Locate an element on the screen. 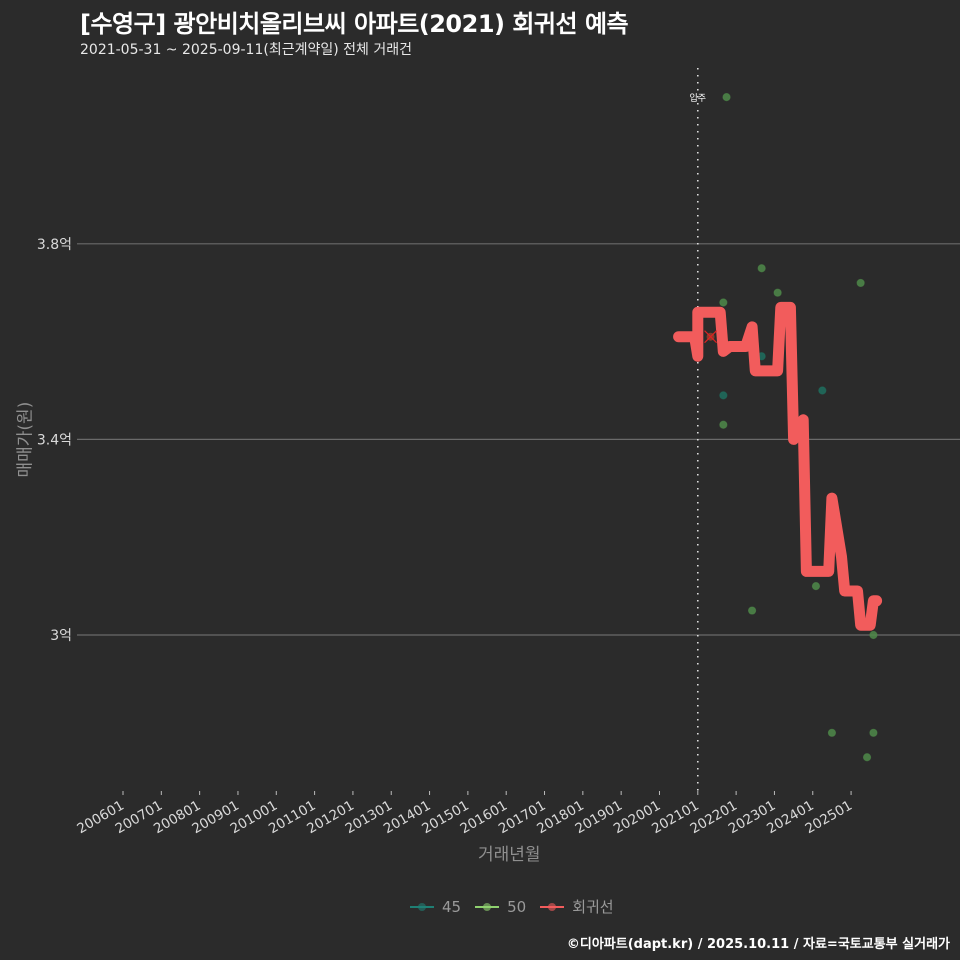 Image resolution: width=960 pixels, height=960 pixels. legend-label: 회귀선 is located at coordinates (593, 907).